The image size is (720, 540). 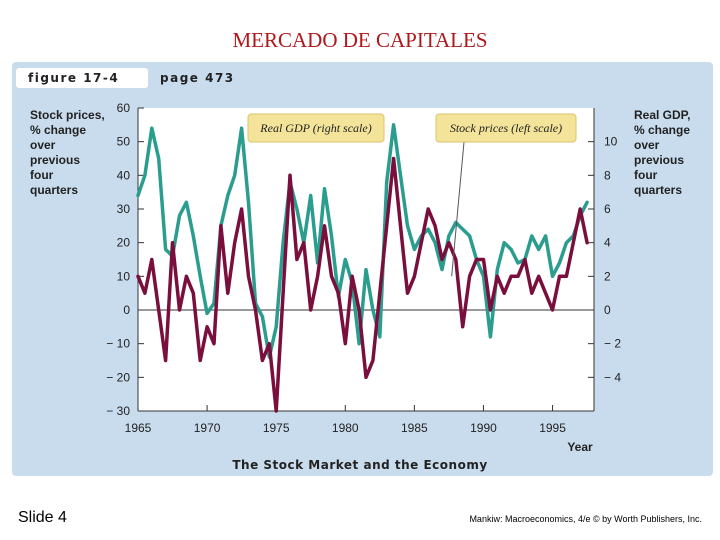 I want to click on x-tick-label: 1975, so click(x=276, y=428).